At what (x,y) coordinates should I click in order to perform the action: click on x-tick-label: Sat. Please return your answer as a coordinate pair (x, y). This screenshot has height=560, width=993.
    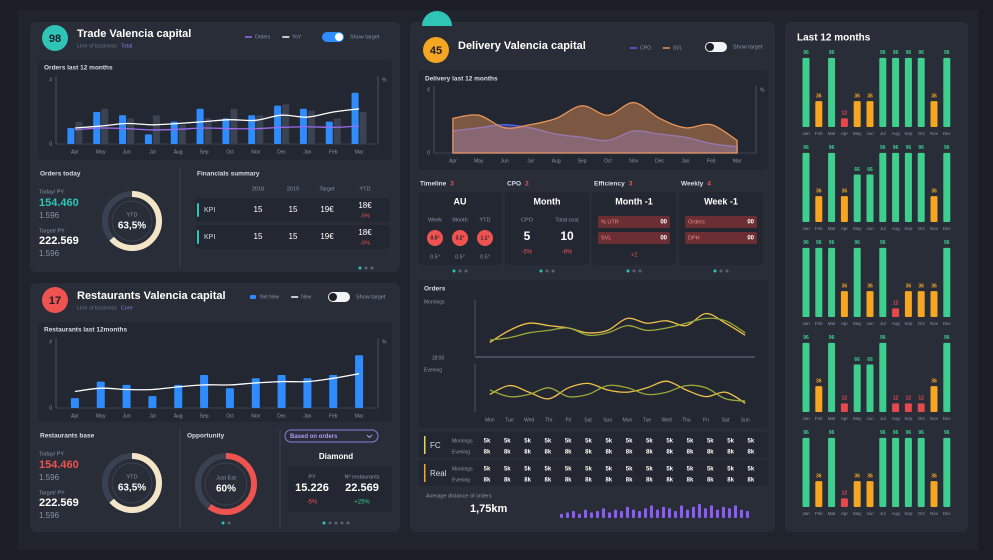
    Looking at the image, I should click on (588, 420).